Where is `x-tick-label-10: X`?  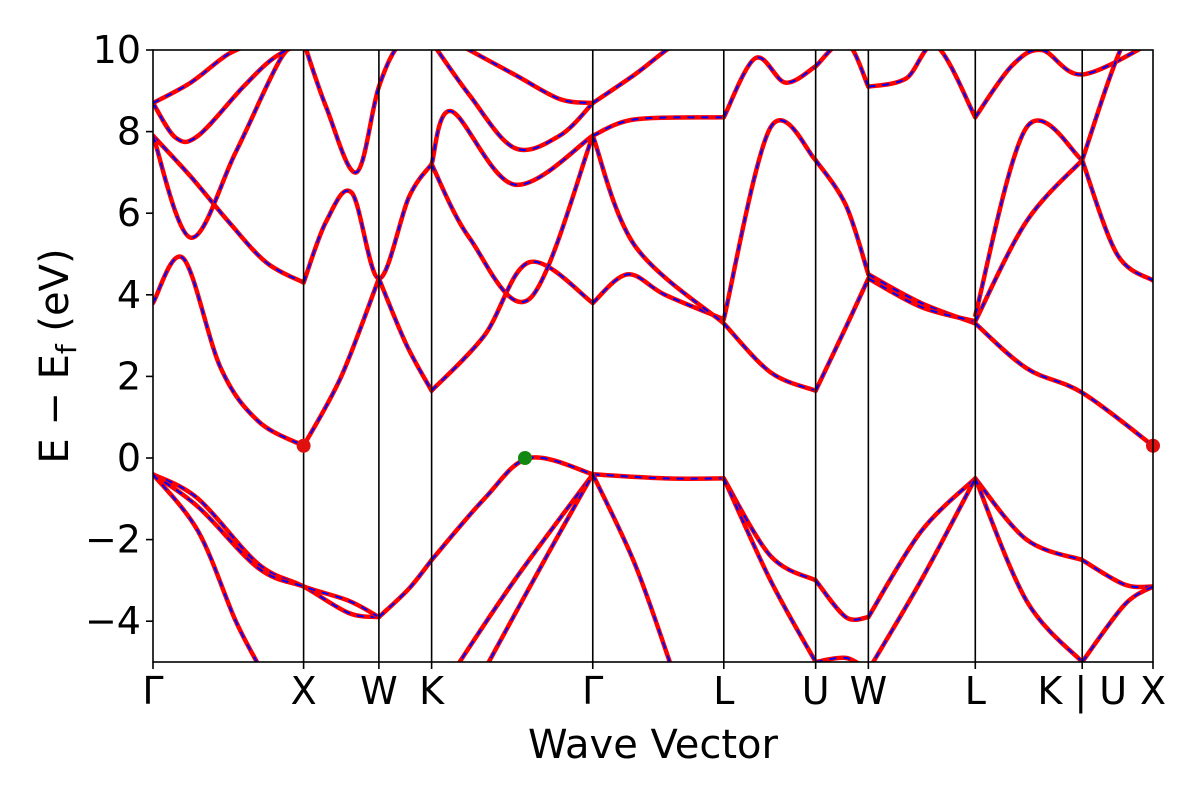
x-tick-label-10: X is located at coordinates (1153, 691).